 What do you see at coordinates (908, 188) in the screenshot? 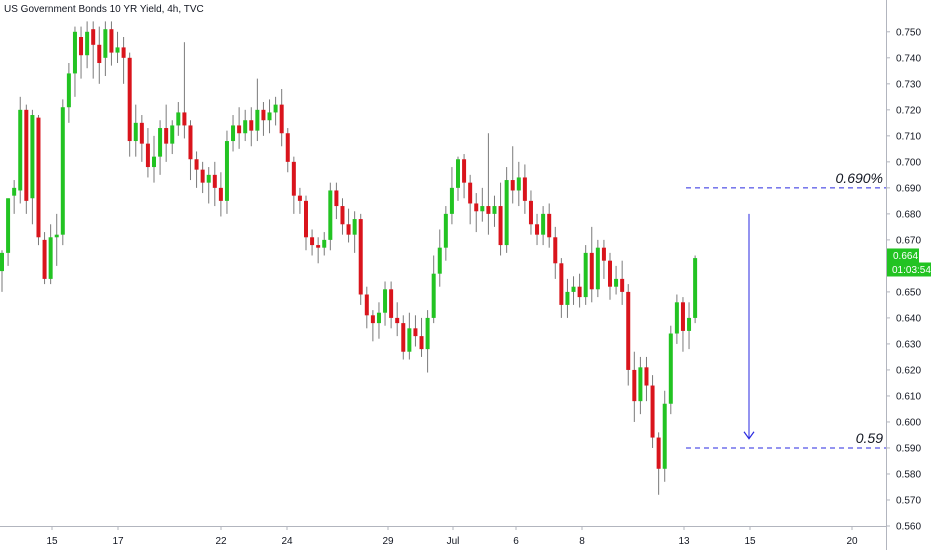
I see `price-tick-label: 0.690` at bounding box center [908, 188].